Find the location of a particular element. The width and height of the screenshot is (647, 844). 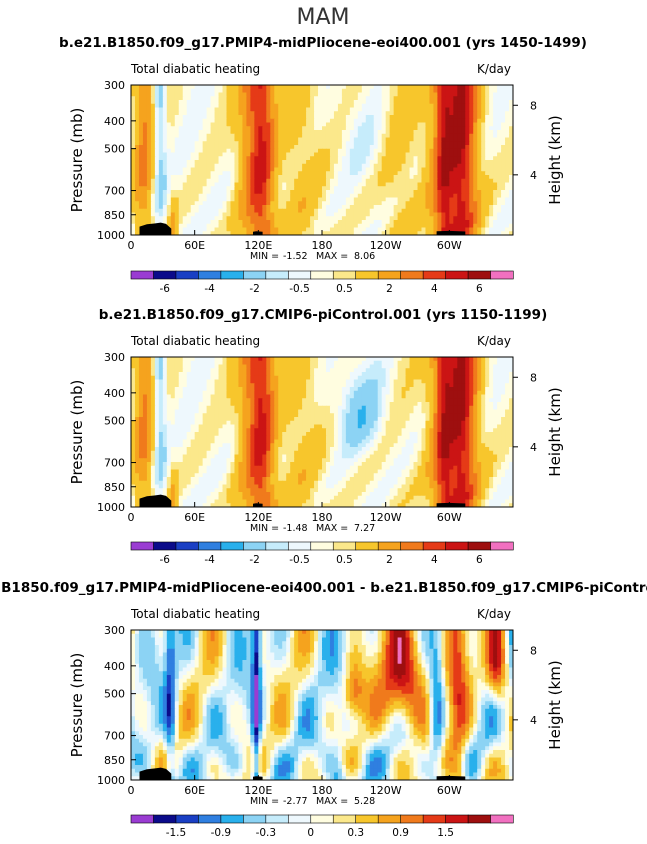

heatmap-field is located at coordinates (322, 432).